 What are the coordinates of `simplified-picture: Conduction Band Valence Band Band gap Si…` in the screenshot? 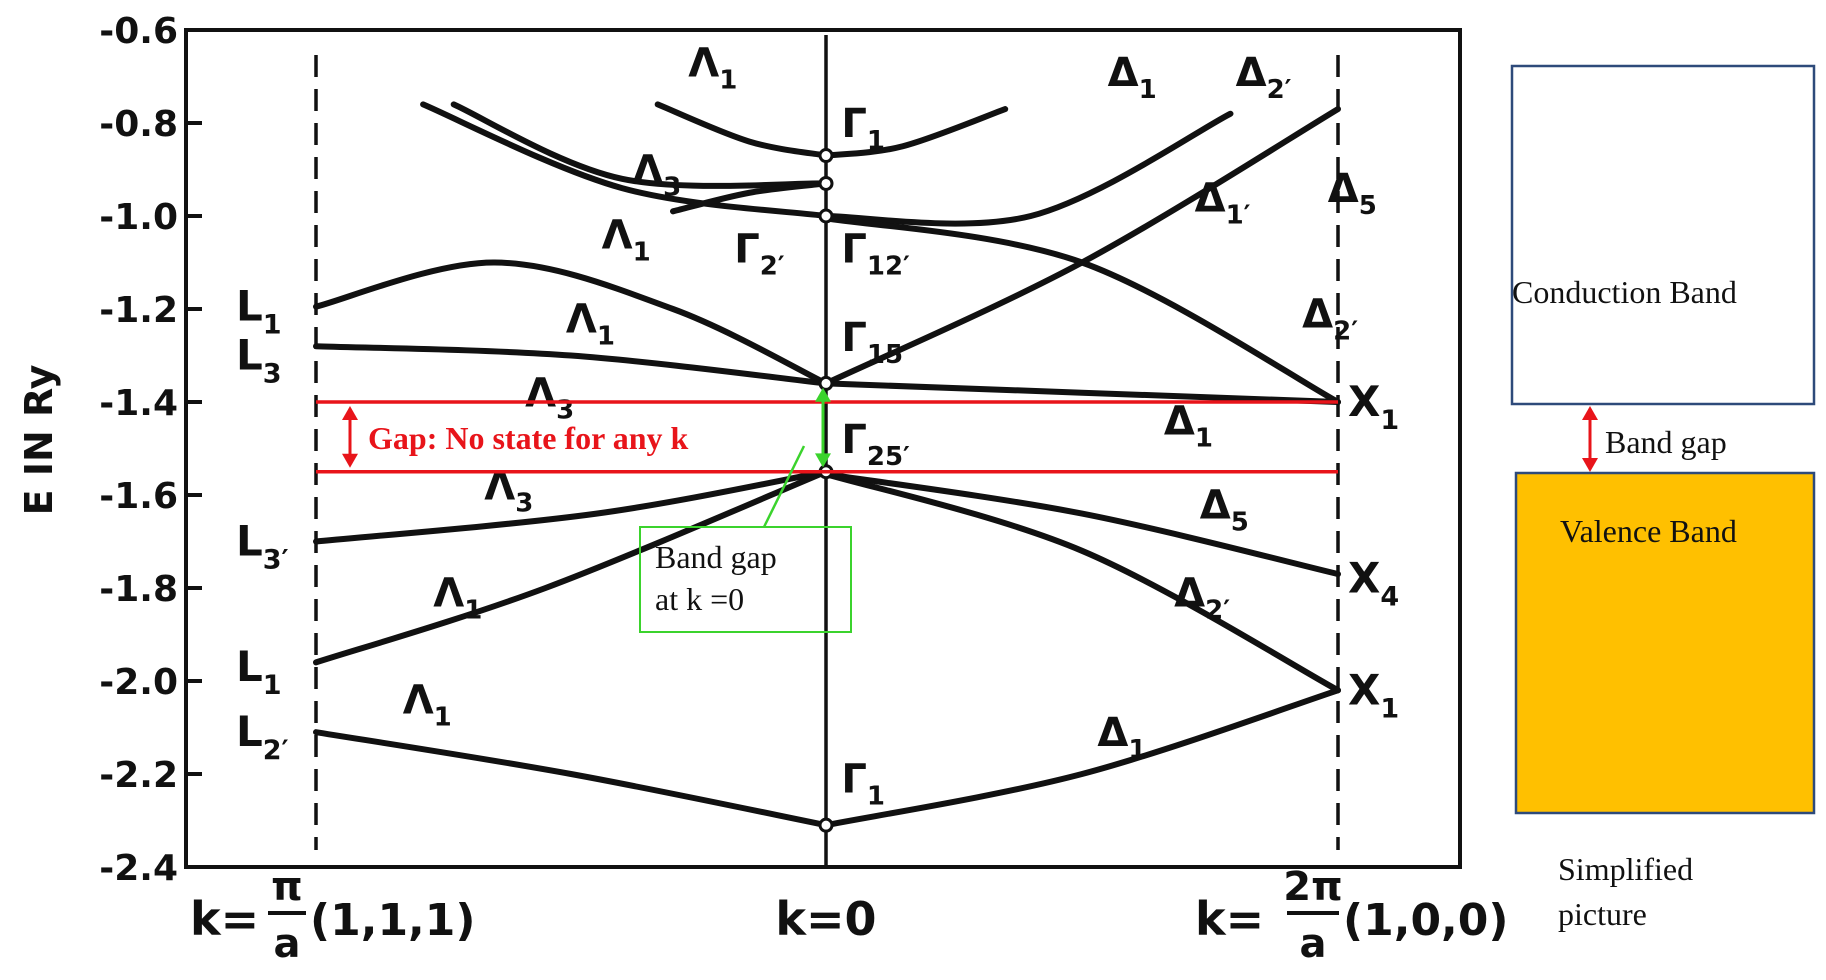 It's located at (1663, 498).